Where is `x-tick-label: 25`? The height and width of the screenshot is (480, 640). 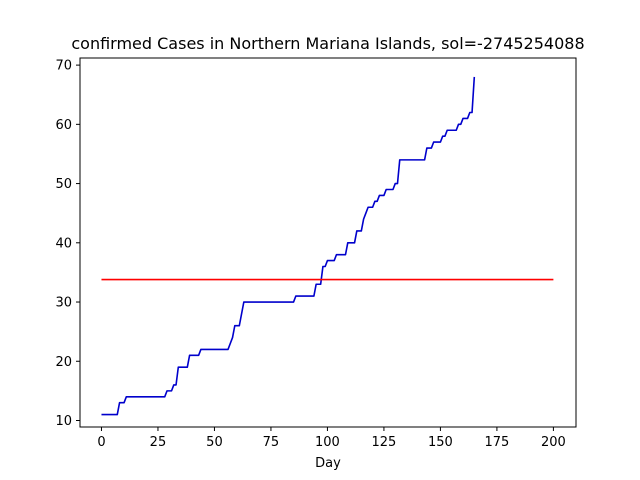
x-tick-label: 25 is located at coordinates (158, 442).